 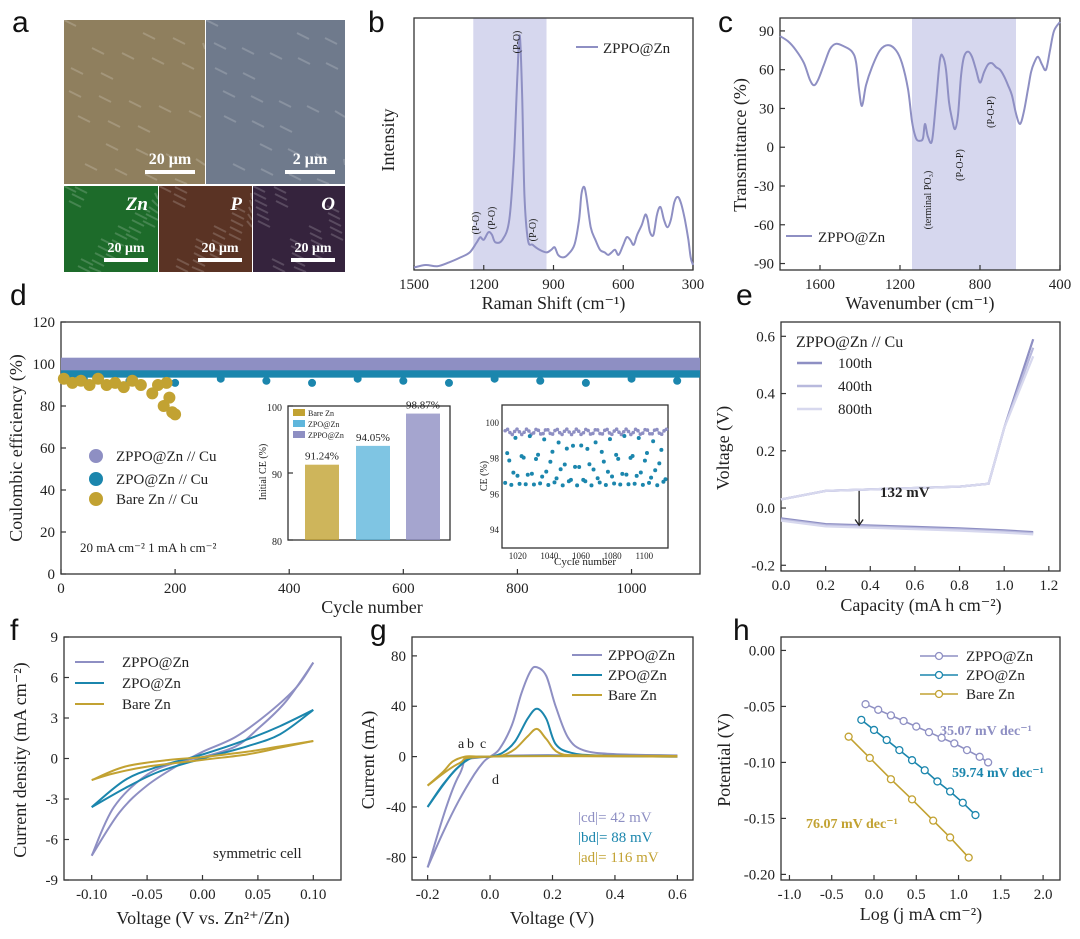 What do you see at coordinates (905, 493) in the screenshot?
I see `gap-annotation: 132 mV` at bounding box center [905, 493].